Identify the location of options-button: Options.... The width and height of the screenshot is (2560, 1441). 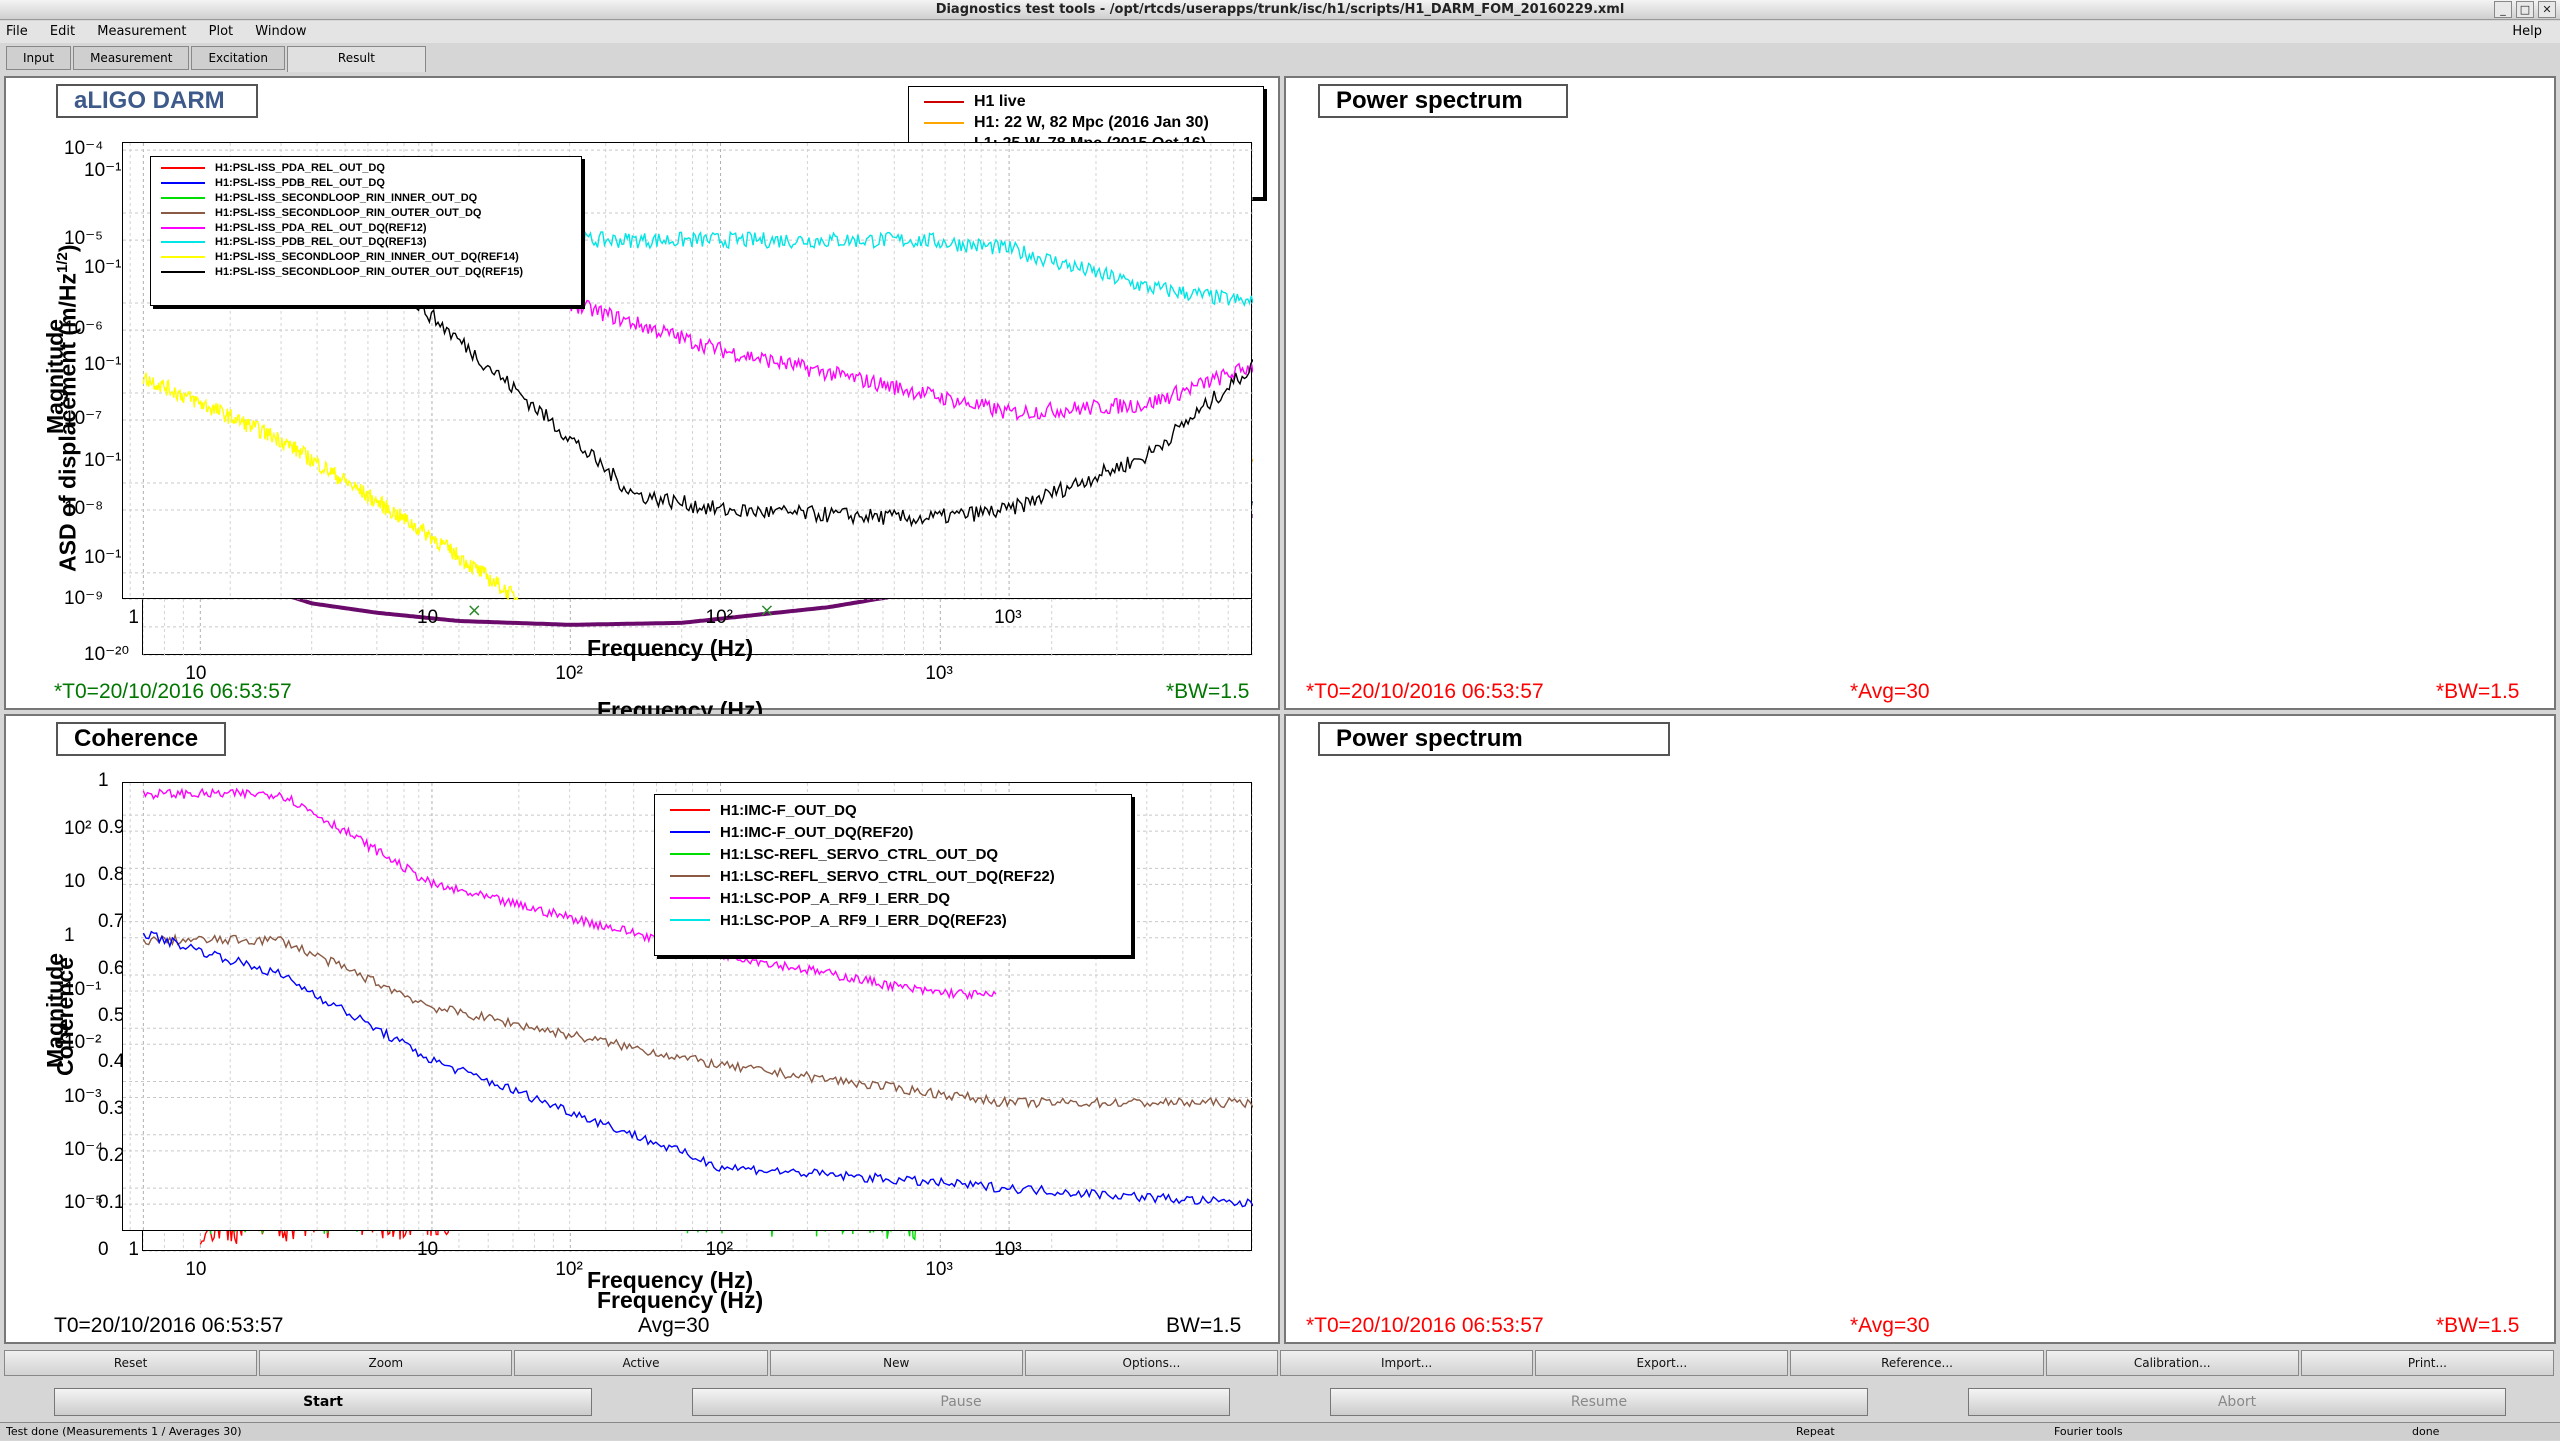
(1151, 1363).